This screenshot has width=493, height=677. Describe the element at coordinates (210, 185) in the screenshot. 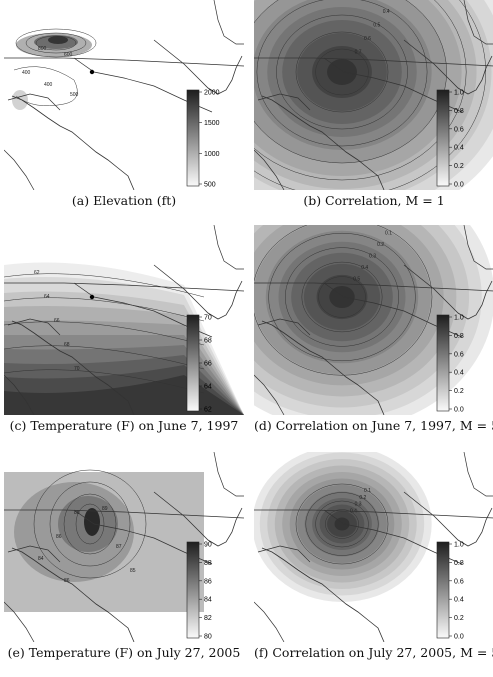

I see `colorbar-tick-label: 500` at that location.